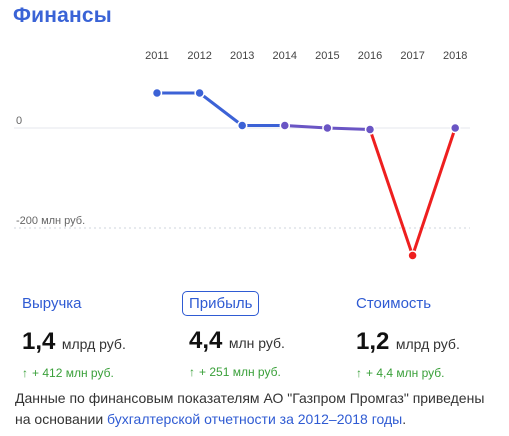 This screenshot has height=436, width=509. What do you see at coordinates (373, 341) in the screenshot?
I see `kpi-value-number: 1,2` at bounding box center [373, 341].